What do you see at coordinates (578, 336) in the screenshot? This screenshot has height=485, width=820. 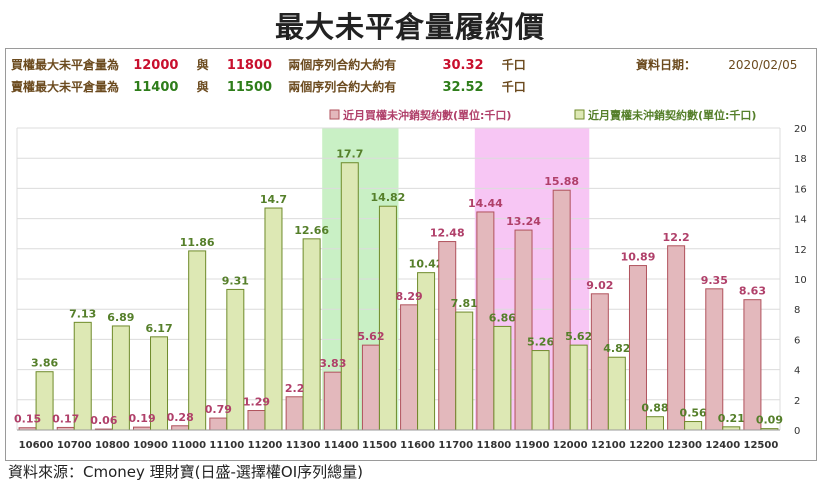 I see `put-value-label: 5.62` at bounding box center [578, 336].